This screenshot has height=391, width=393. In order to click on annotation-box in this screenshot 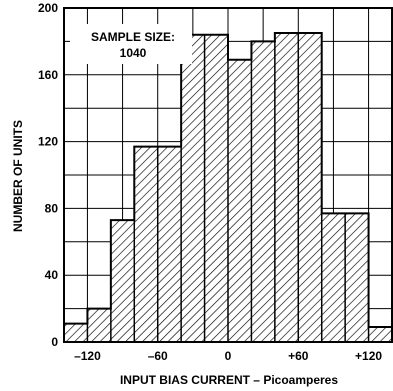, I will do `click(131, 44)`.